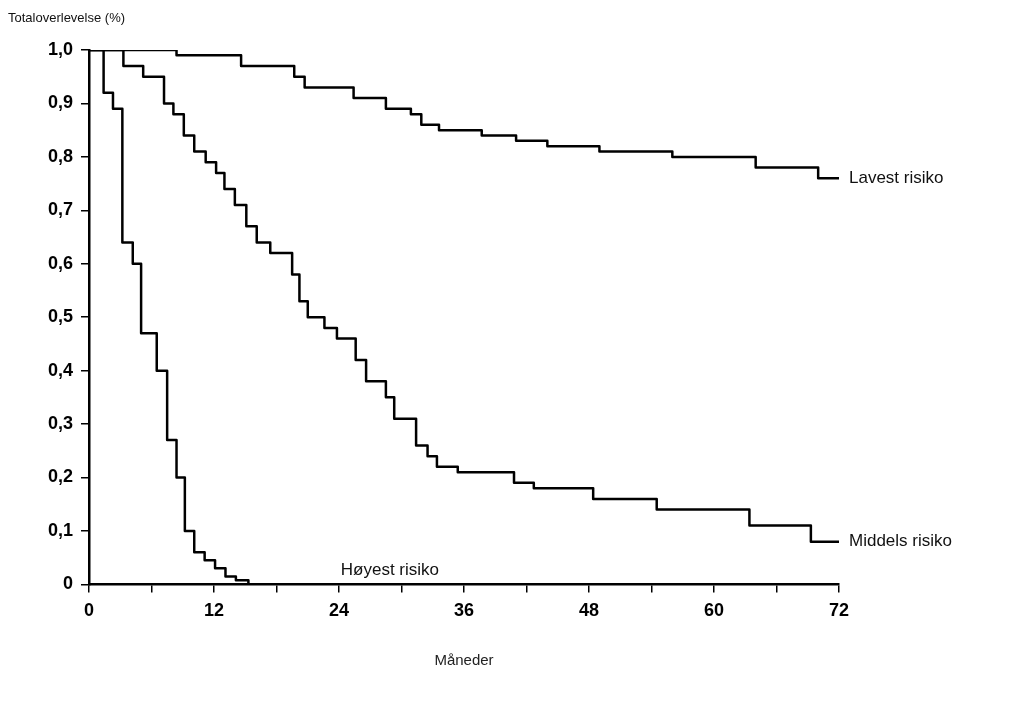  What do you see at coordinates (464, 660) in the screenshot?
I see `x-axis-title: Måneder` at bounding box center [464, 660].